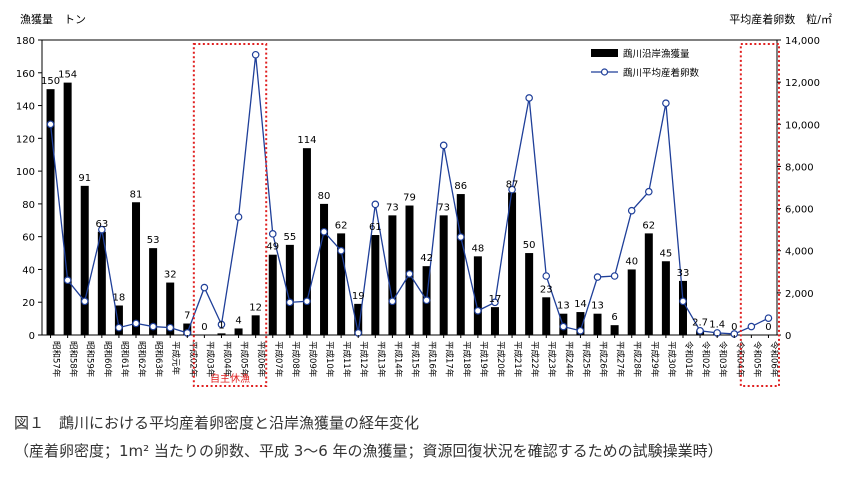 Image resolution: width=845 pixels, height=477 pixels. What do you see at coordinates (563, 306) in the screenshot?
I see `bar-value-label: 13` at bounding box center [563, 306].